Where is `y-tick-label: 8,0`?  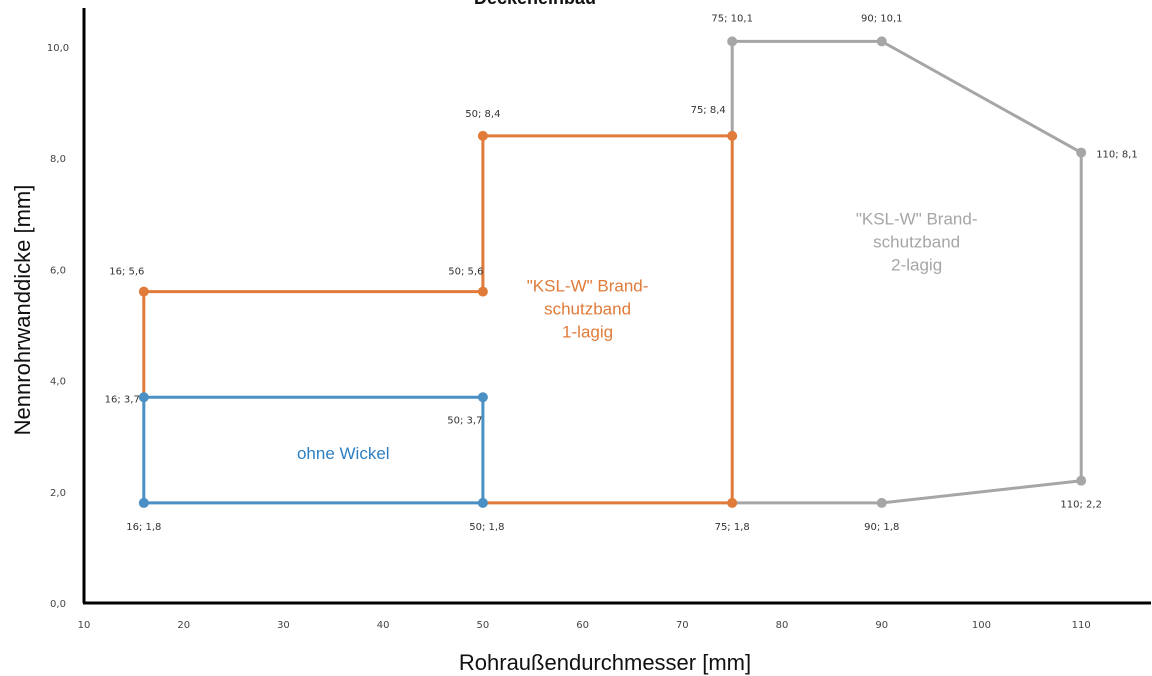 y-tick-label: 8,0 is located at coordinates (58, 159).